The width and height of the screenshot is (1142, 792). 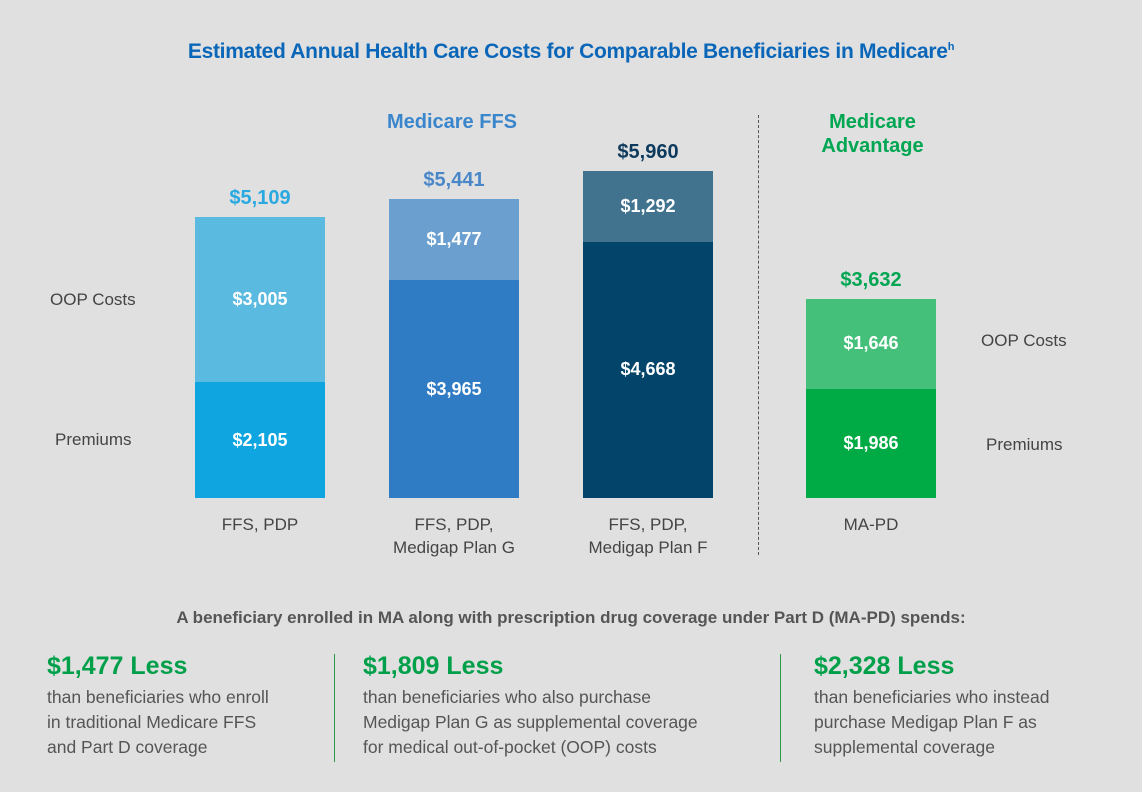 What do you see at coordinates (648, 369) in the screenshot?
I see `bar-segment-premiums: $4,668` at bounding box center [648, 369].